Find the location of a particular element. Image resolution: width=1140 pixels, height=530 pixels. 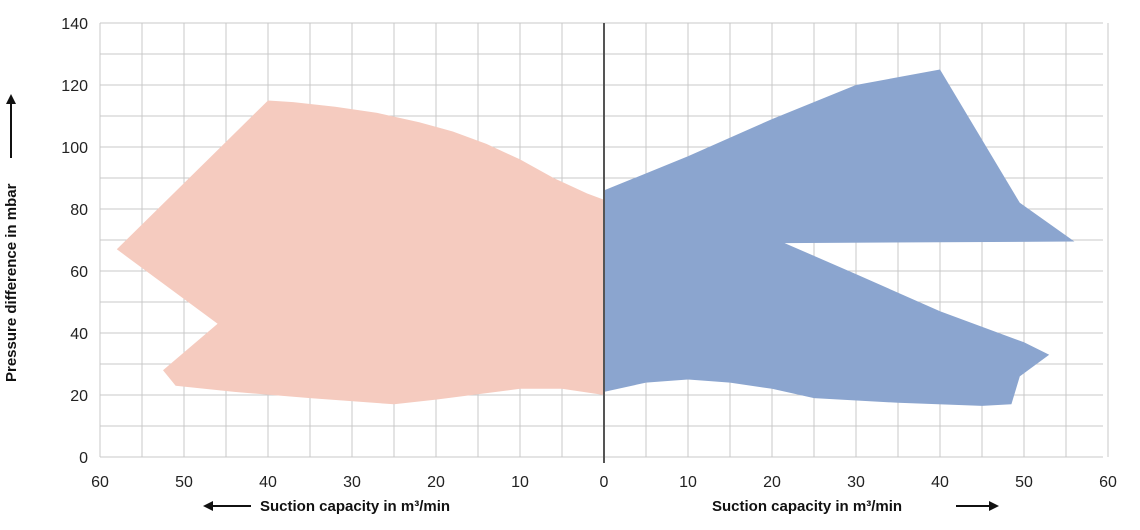

y-tick-label: 100 is located at coordinates (74, 148).